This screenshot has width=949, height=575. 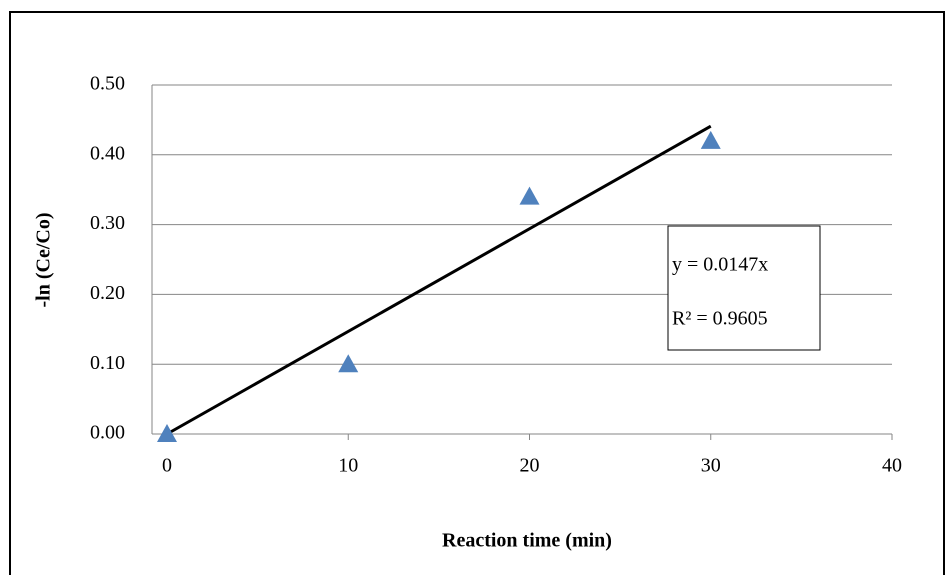 I want to click on x-tick-label: 40, so click(x=892, y=466).